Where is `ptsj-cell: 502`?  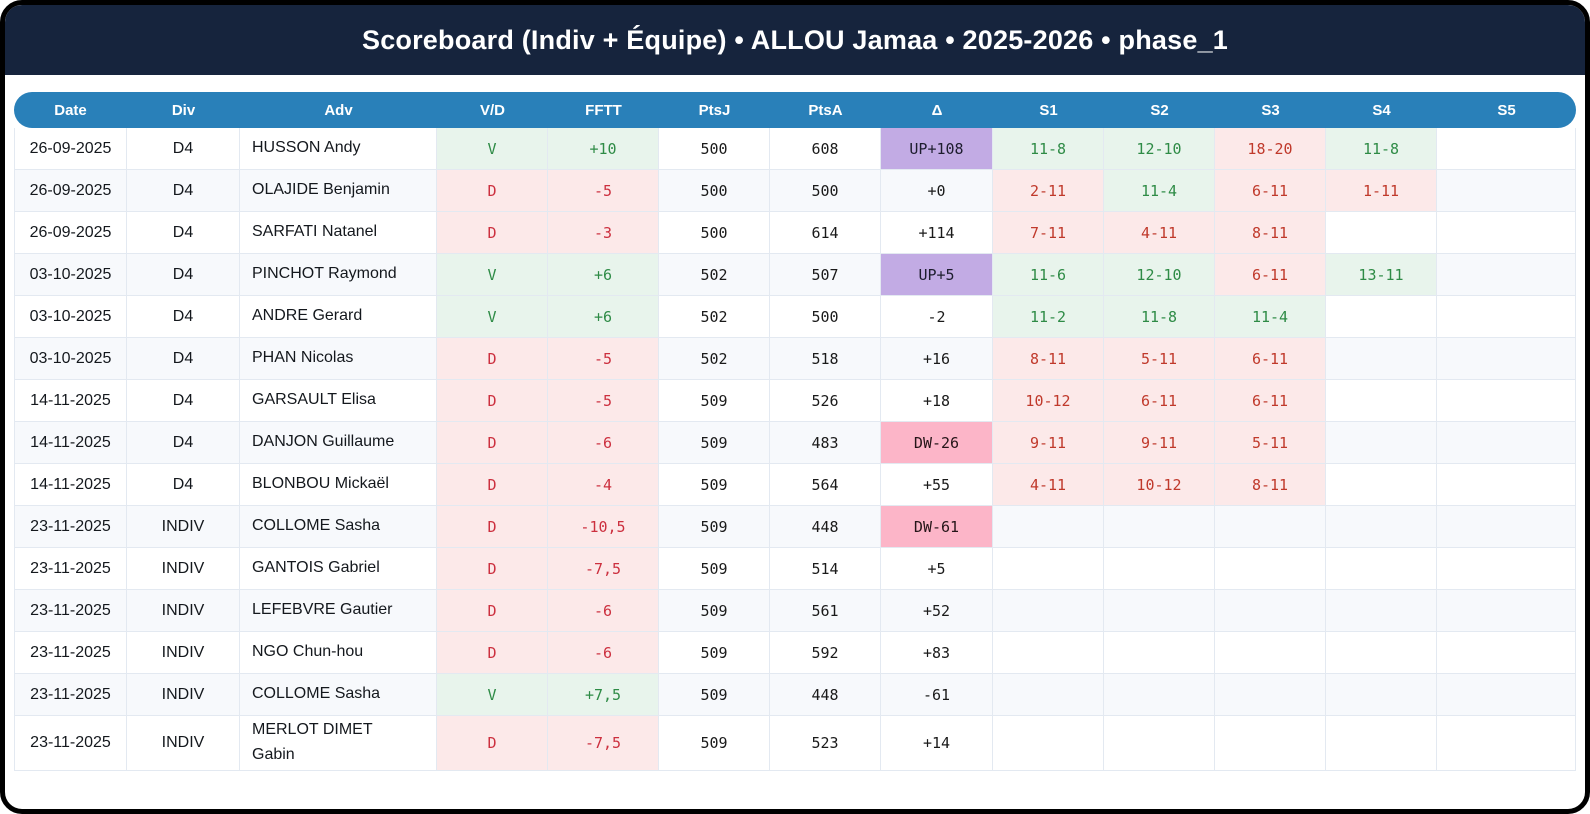 ptsj-cell: 502 is located at coordinates (714, 359).